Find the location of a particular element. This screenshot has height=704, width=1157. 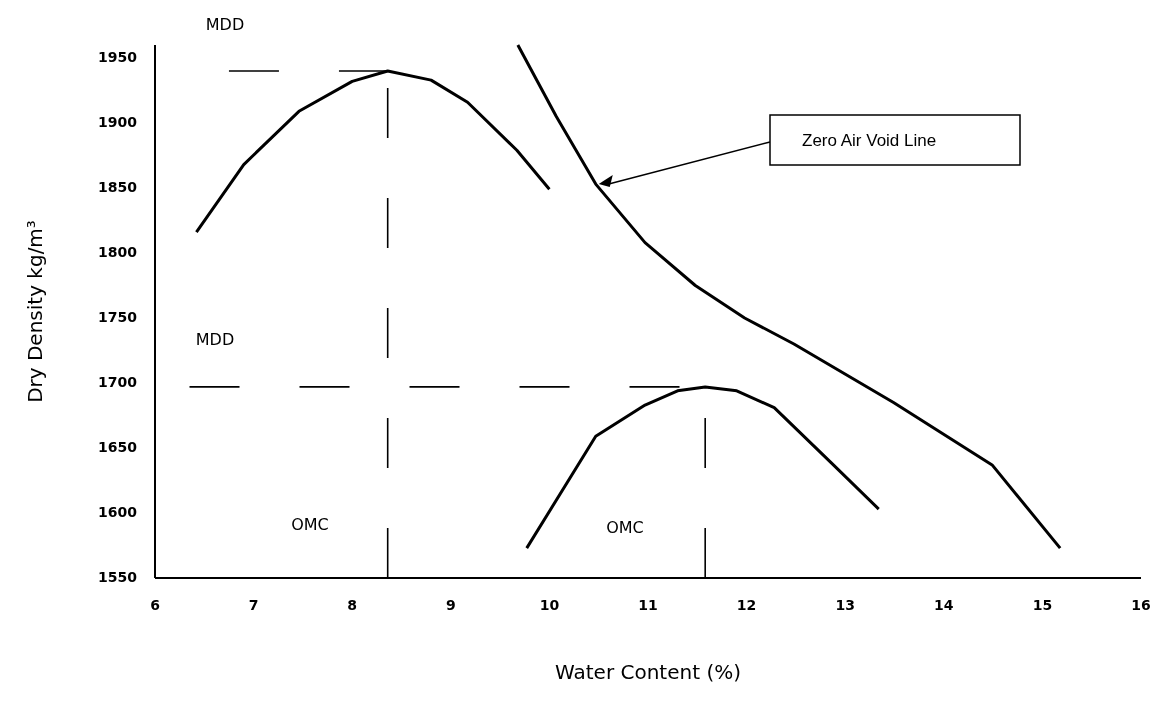

y-tick-label: 1950 is located at coordinates (118, 57).